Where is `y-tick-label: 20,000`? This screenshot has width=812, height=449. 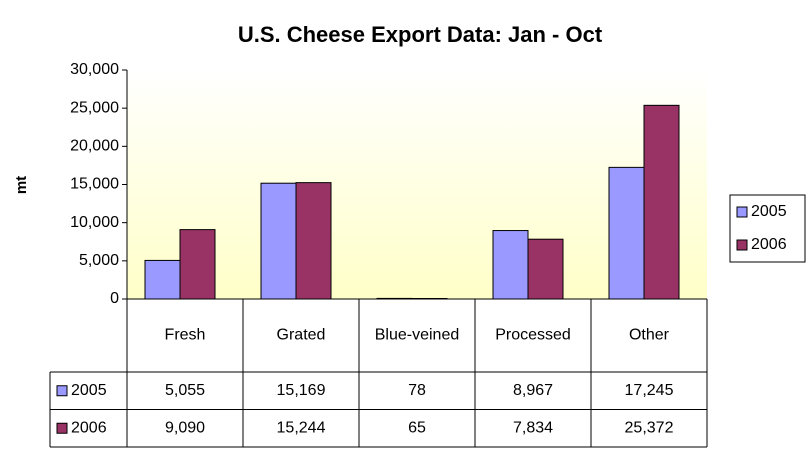
y-tick-label: 20,000 is located at coordinates (94, 146).